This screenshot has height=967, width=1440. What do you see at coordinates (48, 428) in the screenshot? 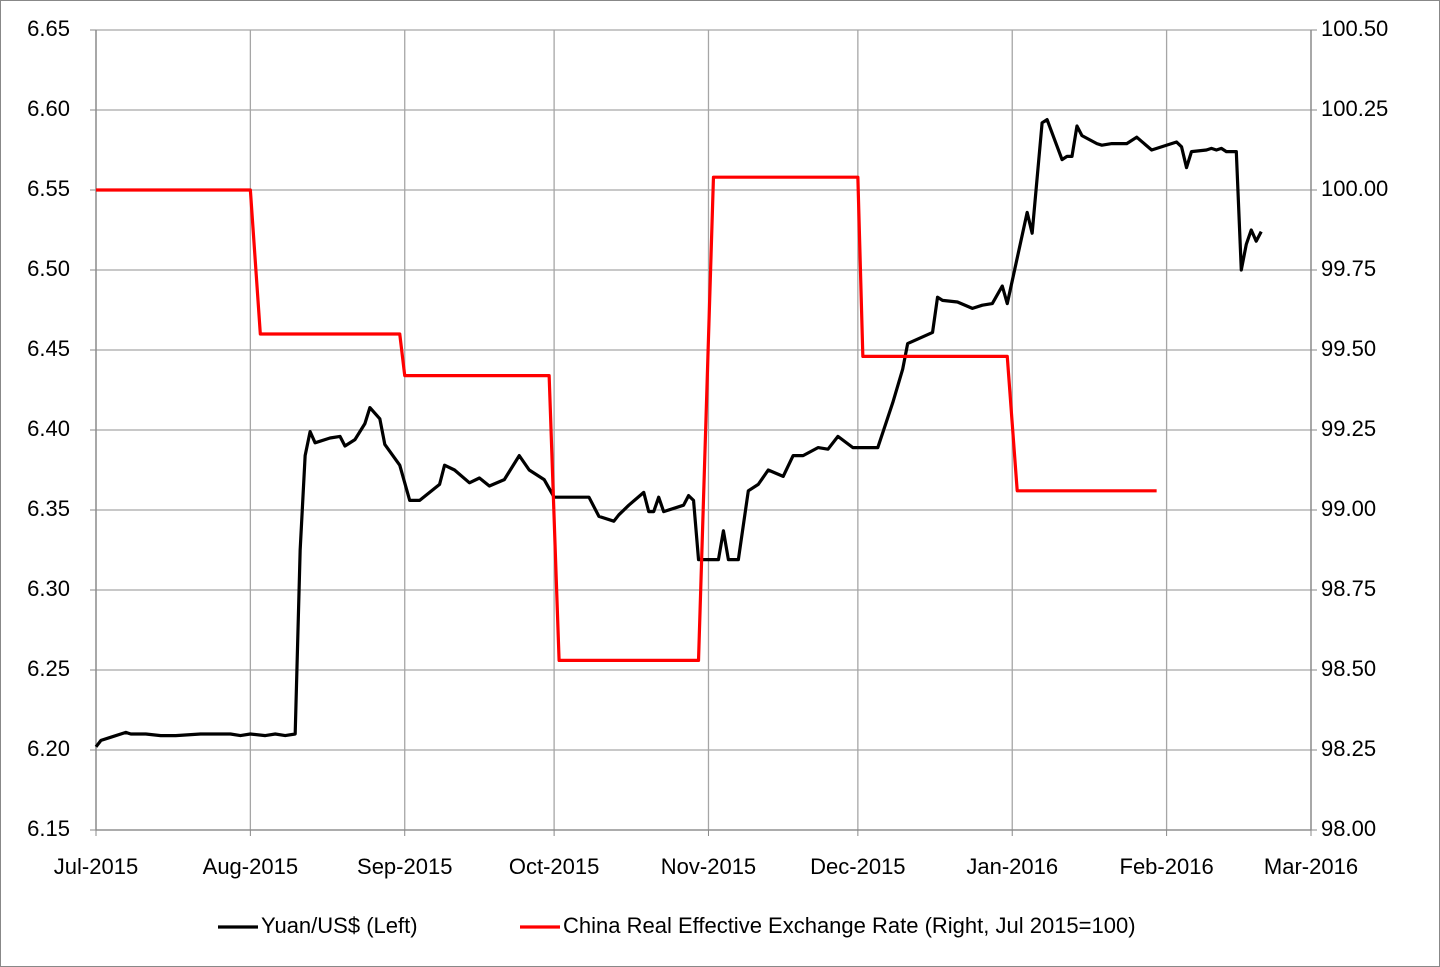
I see `y-tick-label: 6.40` at bounding box center [48, 428].